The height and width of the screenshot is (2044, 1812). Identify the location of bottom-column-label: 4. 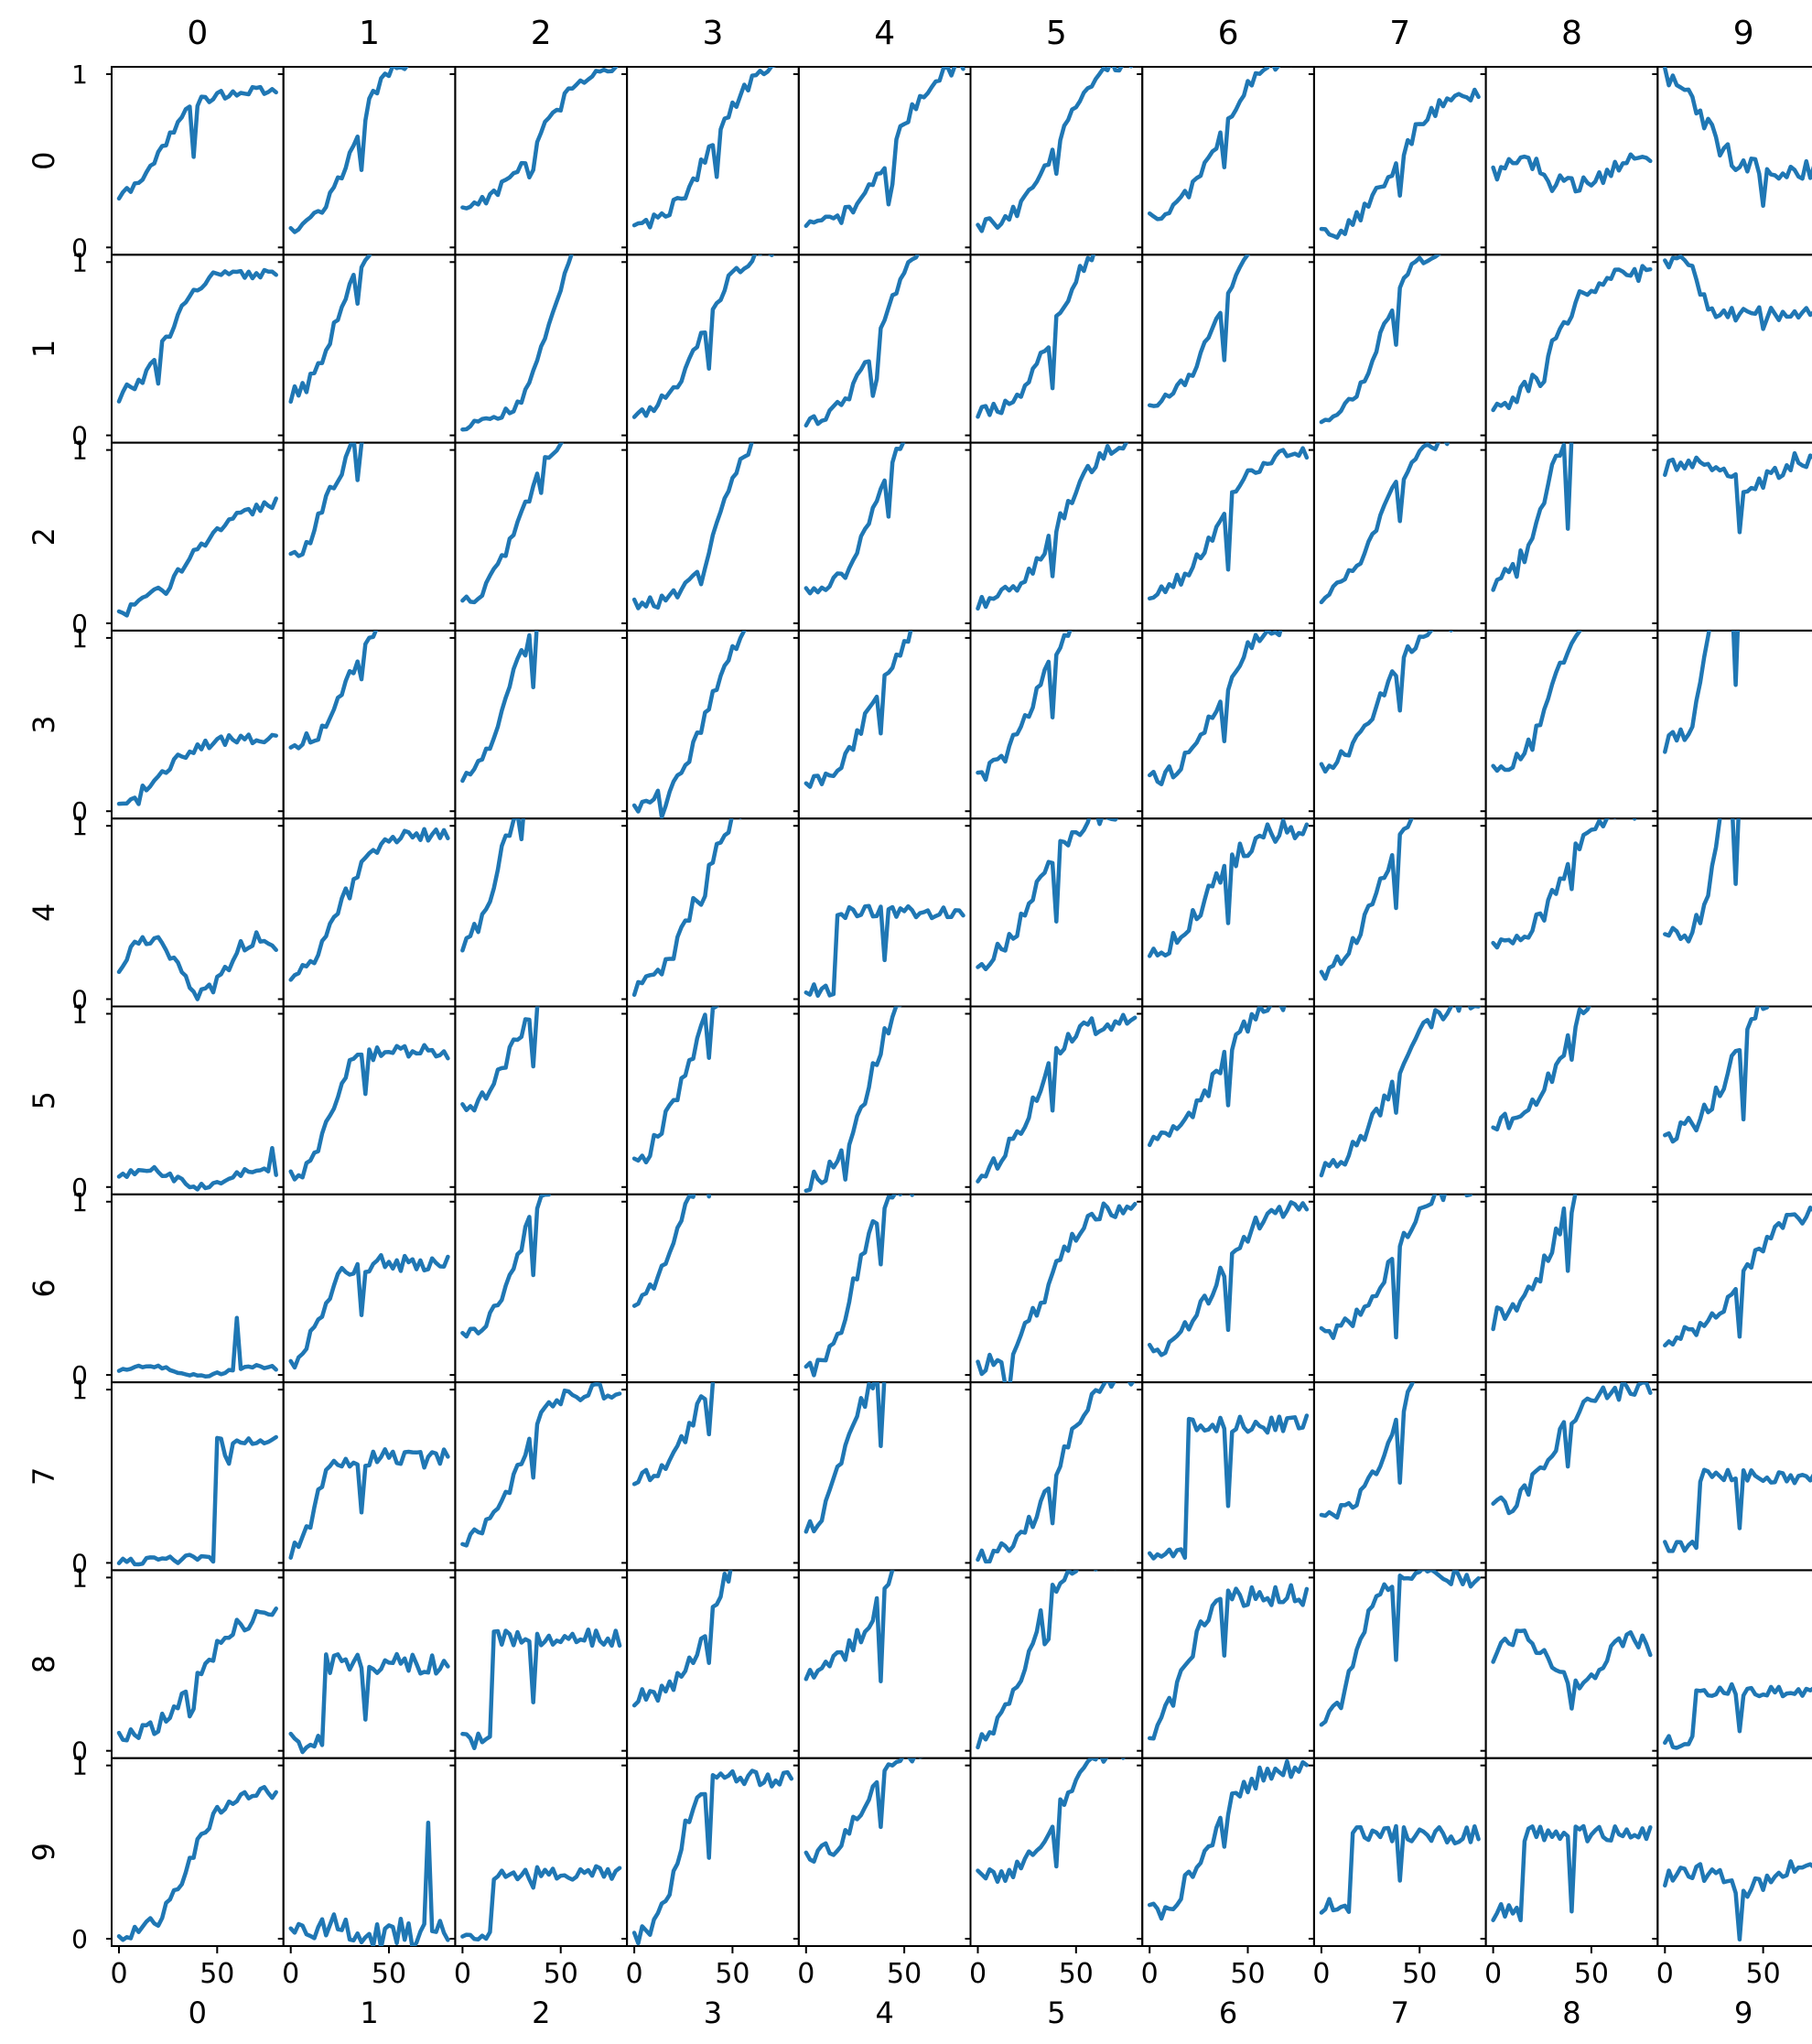
(884, 2012).